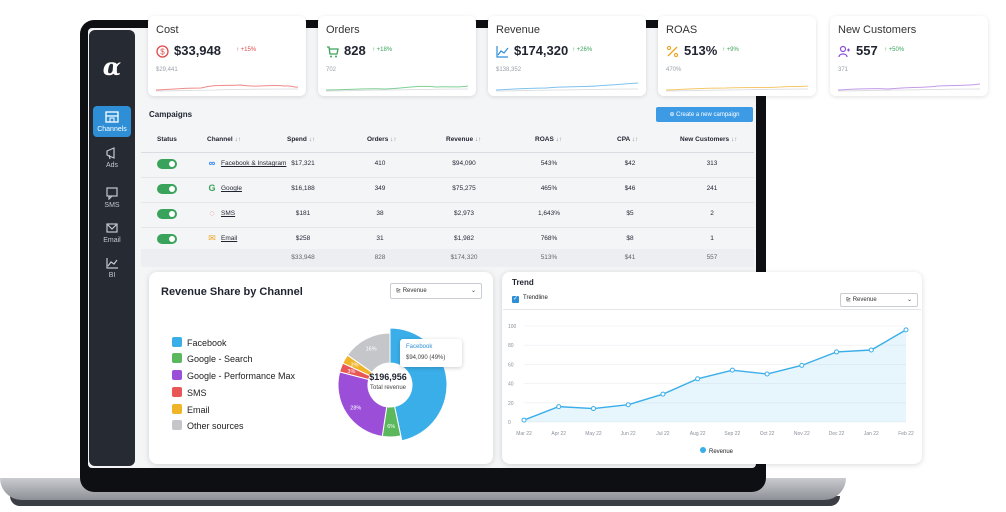 The width and height of the screenshot is (1006, 512). I want to click on table-total-row: $33,948 828 $174,320 513% $41 557, so click(447, 258).